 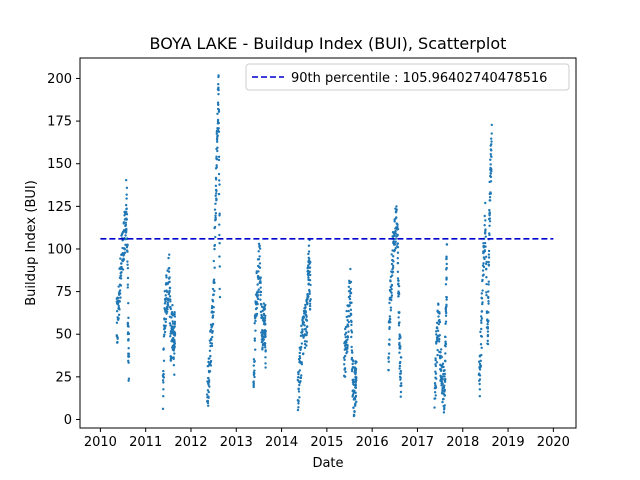 I want to click on legend: 90th percentile : 105.96402740478516, so click(x=407, y=77).